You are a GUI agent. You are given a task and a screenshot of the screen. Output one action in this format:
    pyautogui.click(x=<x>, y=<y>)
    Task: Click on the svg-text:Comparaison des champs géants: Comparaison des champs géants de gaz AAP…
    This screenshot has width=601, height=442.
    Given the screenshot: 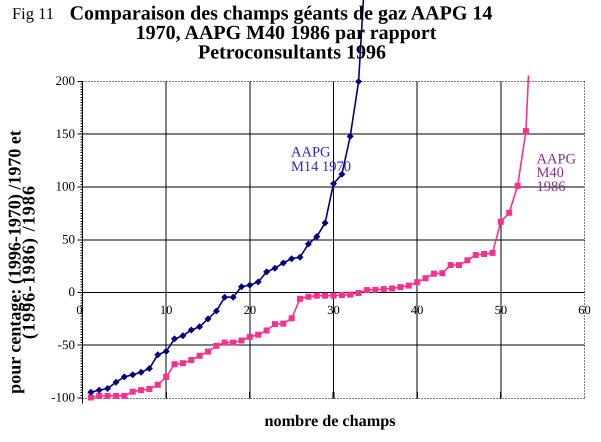 What is the action you would take?
    pyautogui.click(x=281, y=14)
    